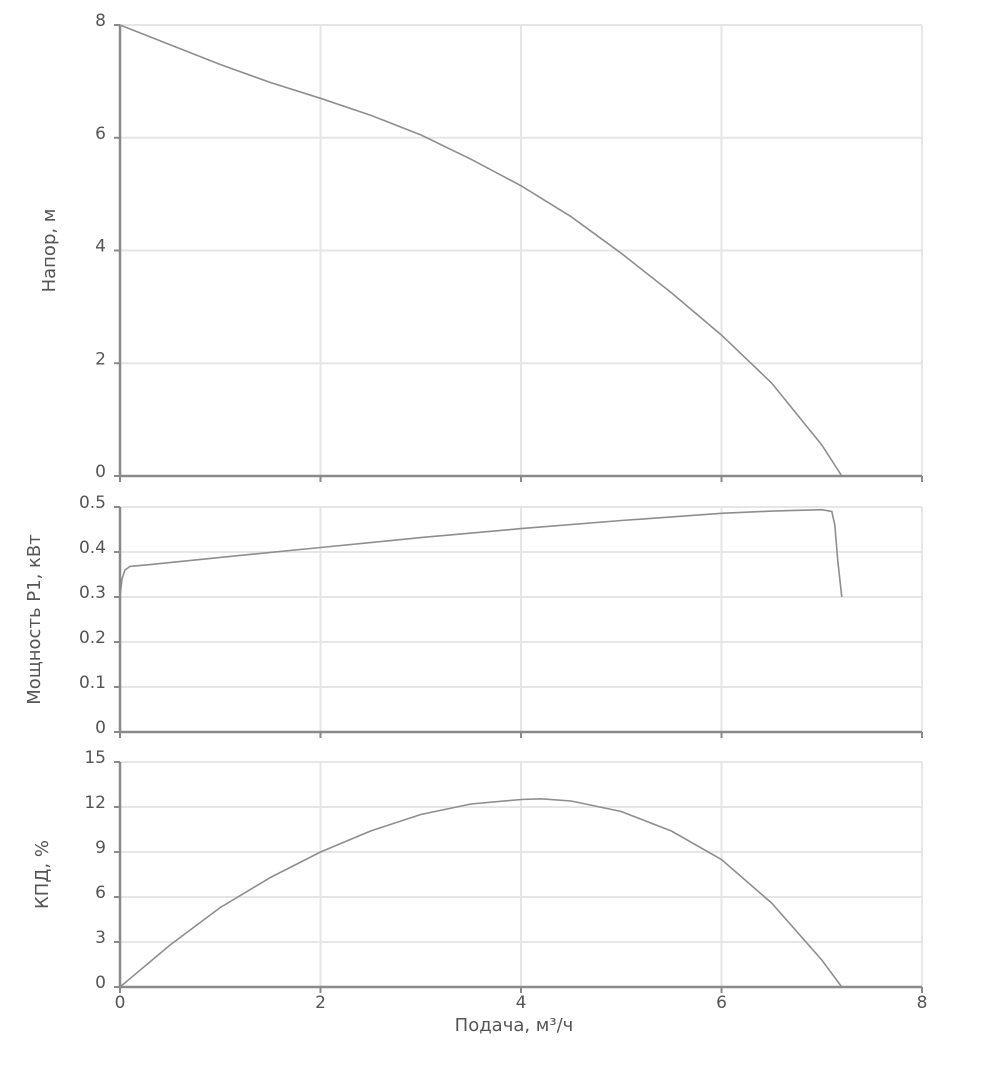 The image size is (1000, 1071). What do you see at coordinates (92, 593) in the screenshot?
I see `power-y-tick-label: 0.3` at bounding box center [92, 593].